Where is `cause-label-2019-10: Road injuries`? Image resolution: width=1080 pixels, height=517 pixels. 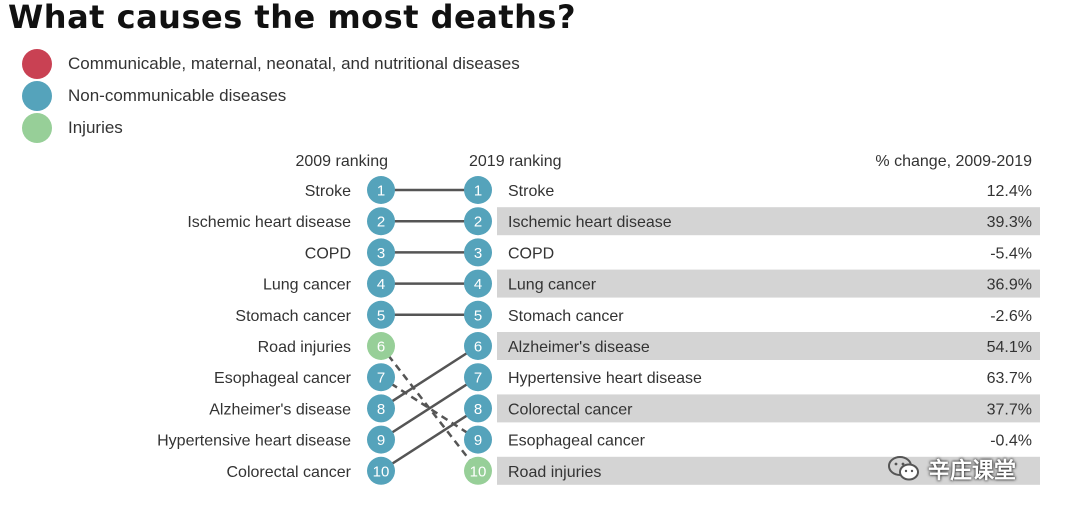 cause-label-2019-10: Road injuries is located at coordinates (554, 472).